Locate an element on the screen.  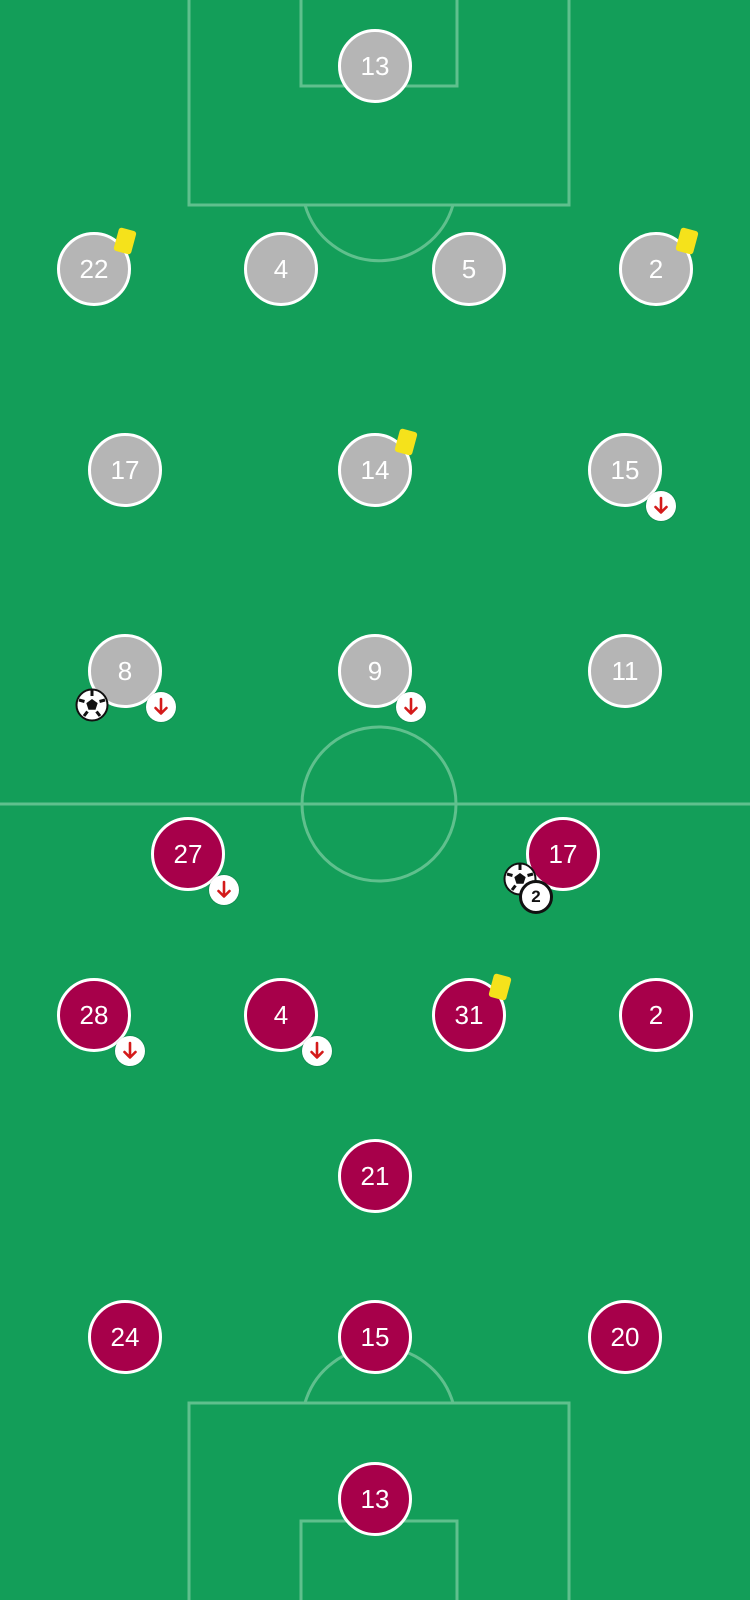
player-number: 8 is located at coordinates (125, 671).